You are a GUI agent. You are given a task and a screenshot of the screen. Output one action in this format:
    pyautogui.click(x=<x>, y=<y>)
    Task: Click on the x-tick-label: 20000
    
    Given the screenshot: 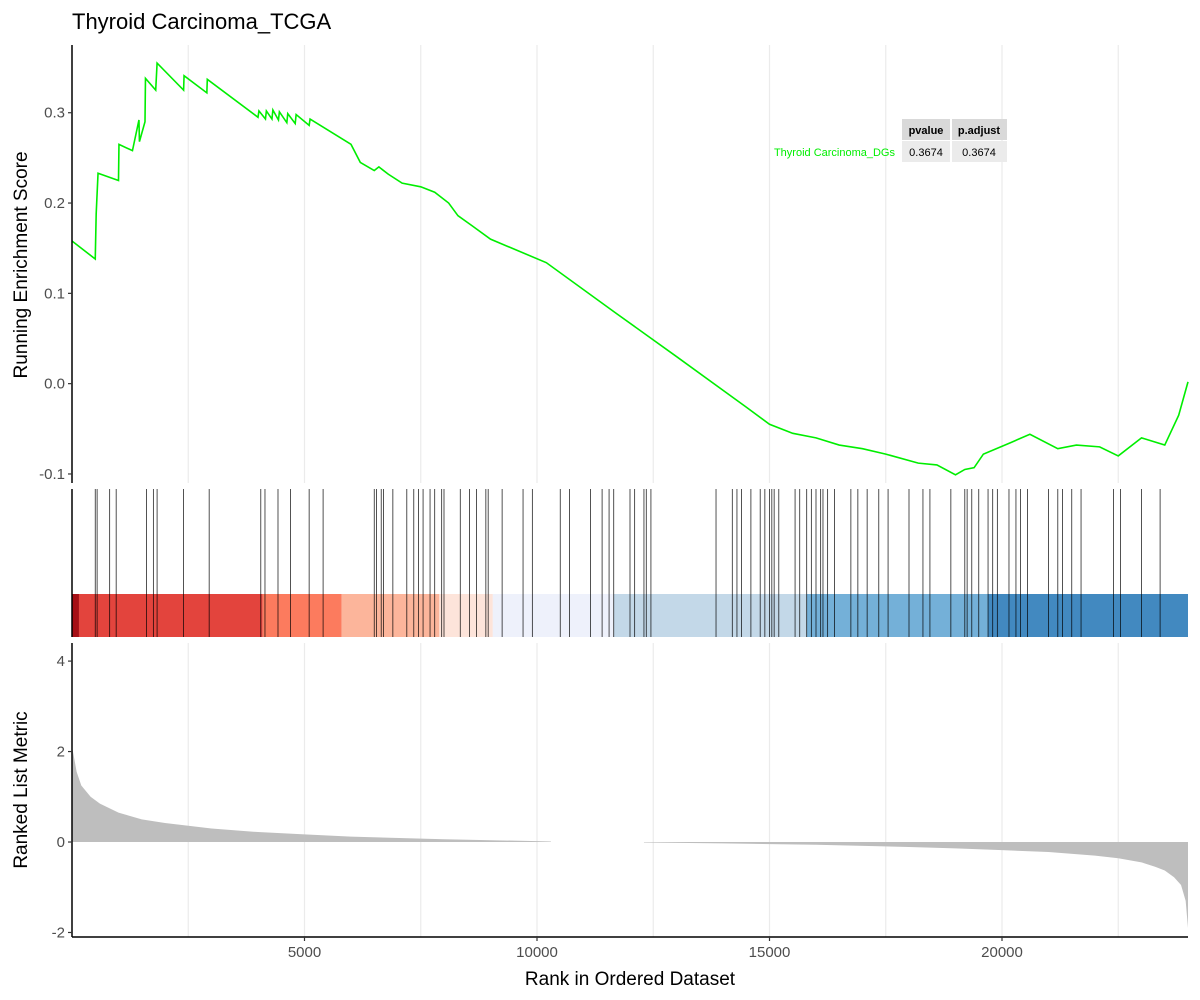 What is the action you would take?
    pyautogui.click(x=1002, y=952)
    